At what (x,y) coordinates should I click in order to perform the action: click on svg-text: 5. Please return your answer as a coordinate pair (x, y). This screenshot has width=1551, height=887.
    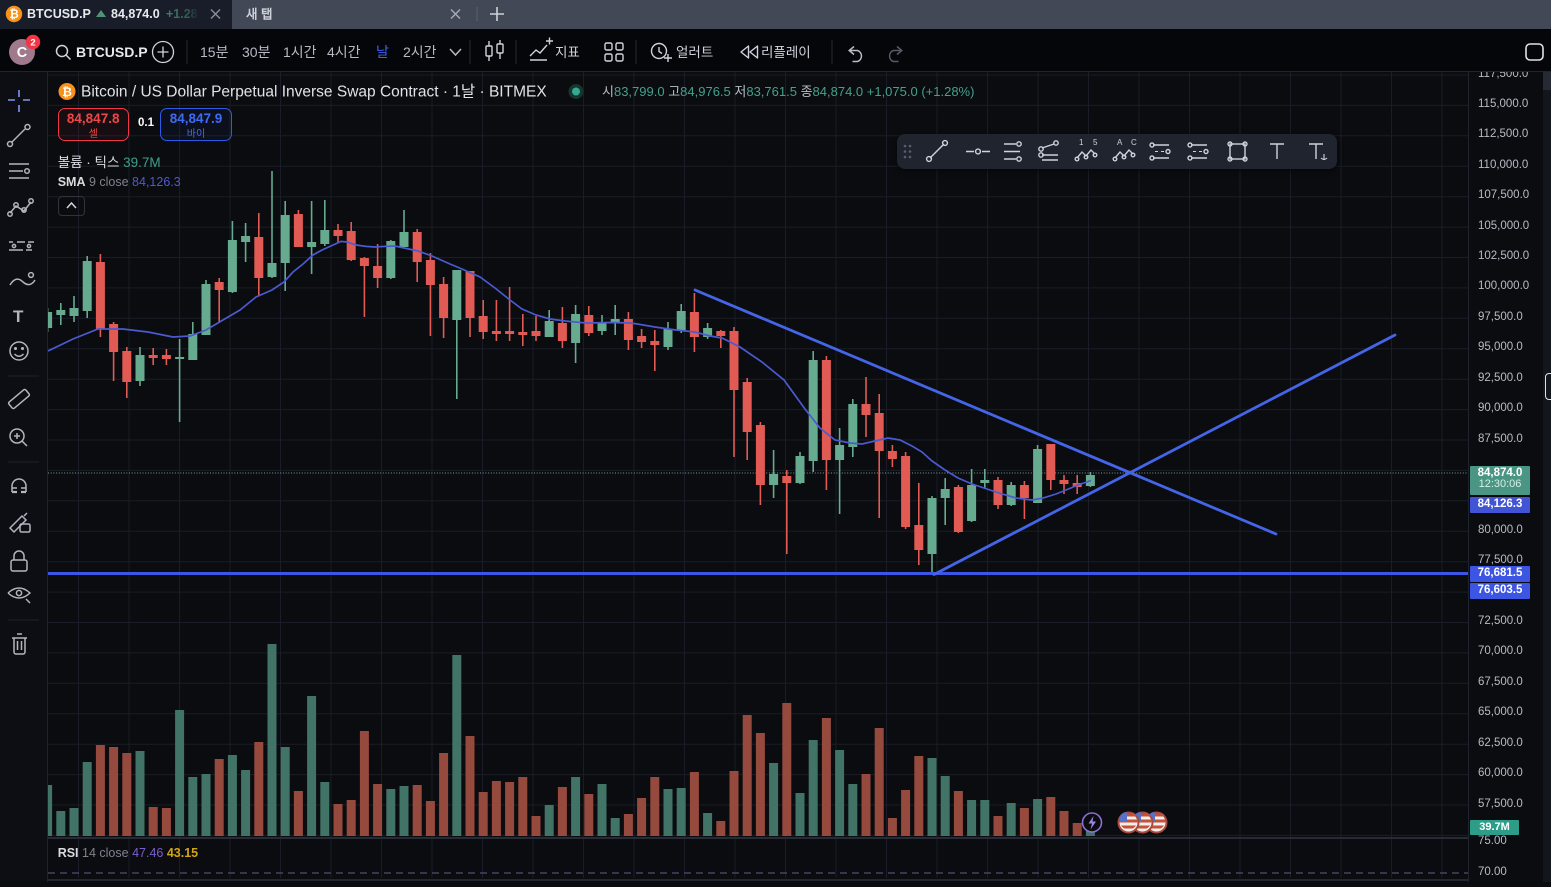
    Looking at the image, I should click on (1095, 142).